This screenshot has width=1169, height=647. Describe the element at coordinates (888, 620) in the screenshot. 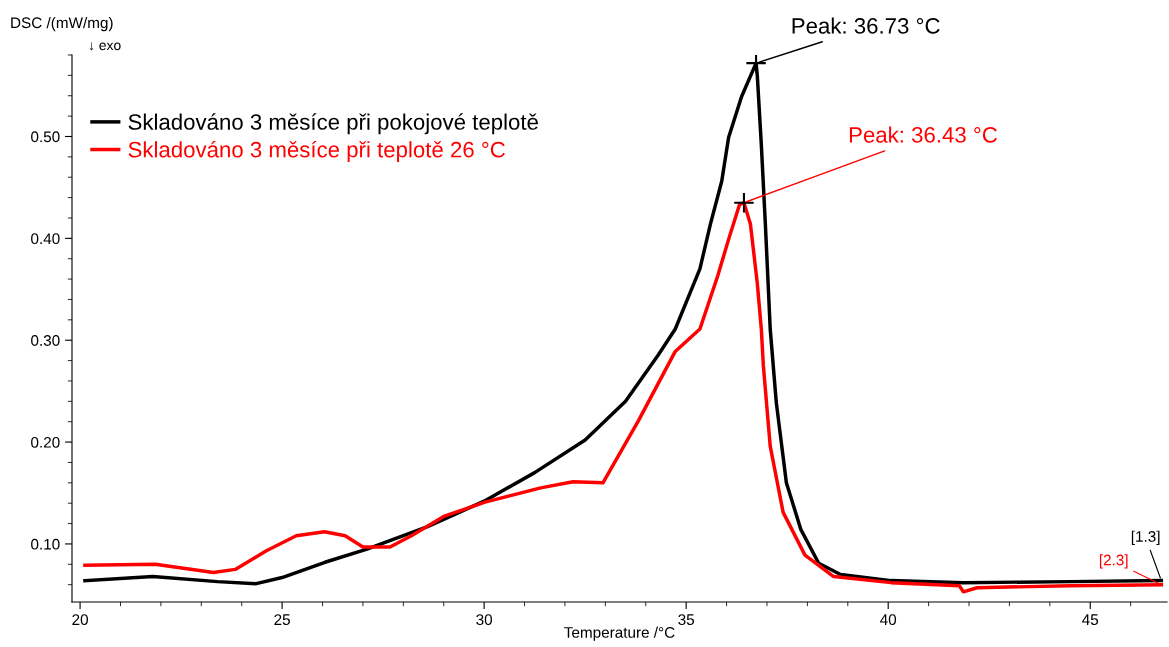

I see `x-tick-label: 40` at that location.